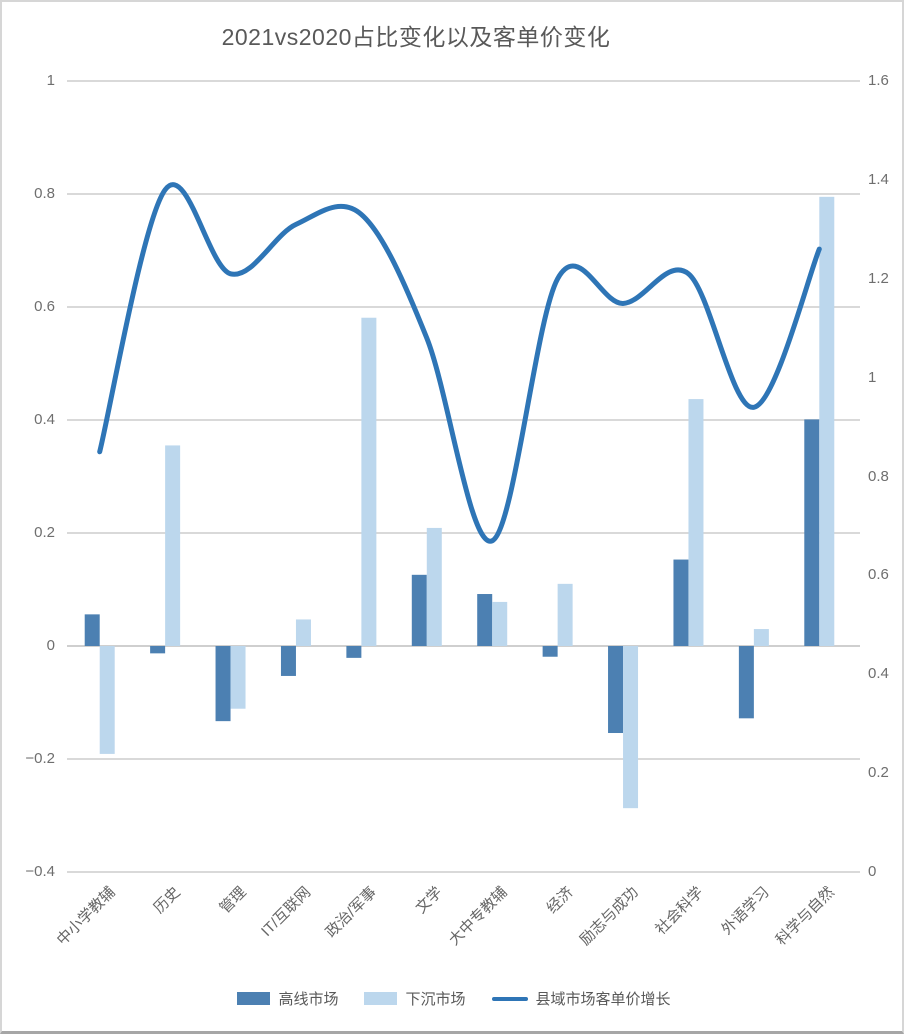  Describe the element at coordinates (50, 80) in the screenshot. I see `left-axis-tick-label: 1` at that location.